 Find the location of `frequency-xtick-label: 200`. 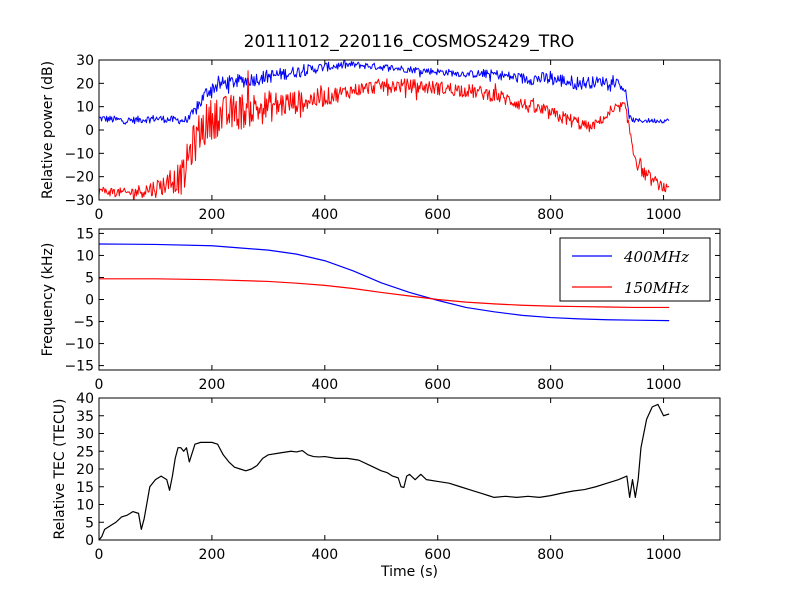

frequency-xtick-label: 200 is located at coordinates (212, 385).